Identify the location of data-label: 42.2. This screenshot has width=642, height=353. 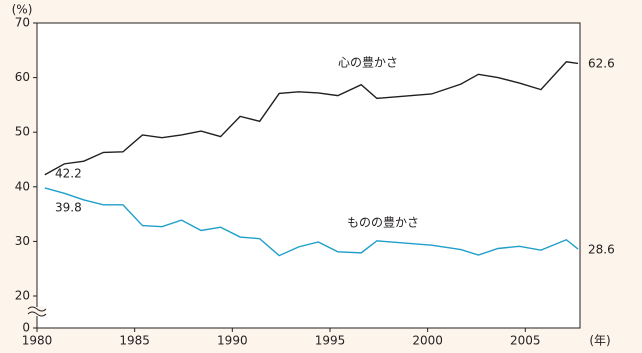
(68, 174).